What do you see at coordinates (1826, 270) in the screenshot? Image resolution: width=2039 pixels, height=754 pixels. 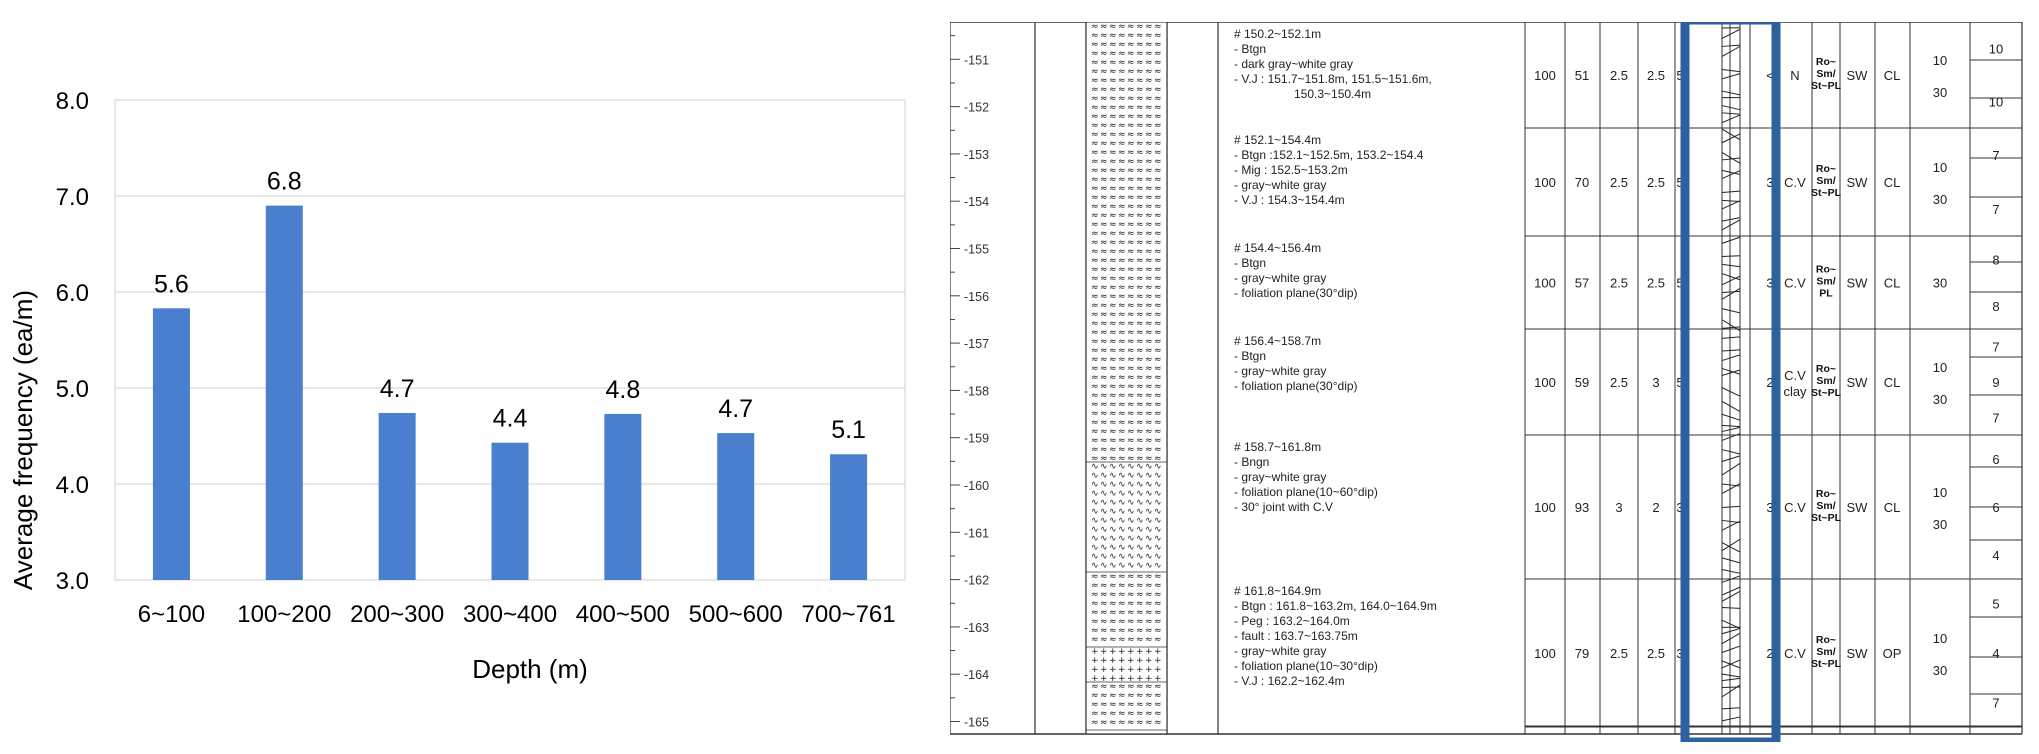 I see `row-2-rock-0: Ro~` at bounding box center [1826, 270].